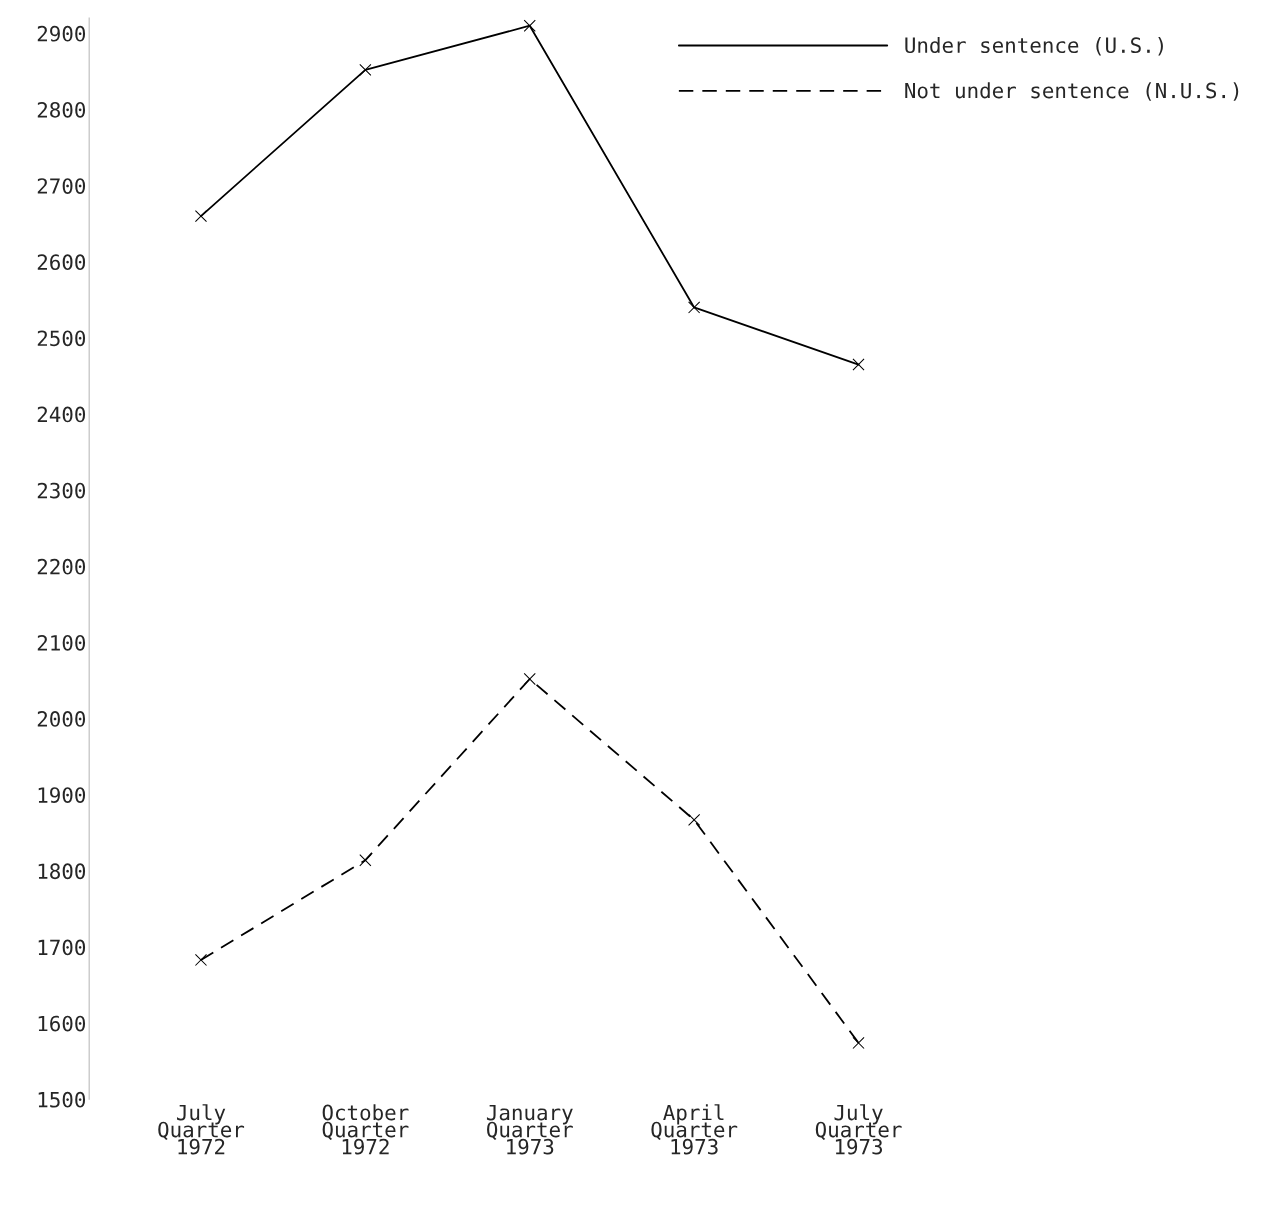  I want to click on y-tick-label: 1600, so click(62, 1023).